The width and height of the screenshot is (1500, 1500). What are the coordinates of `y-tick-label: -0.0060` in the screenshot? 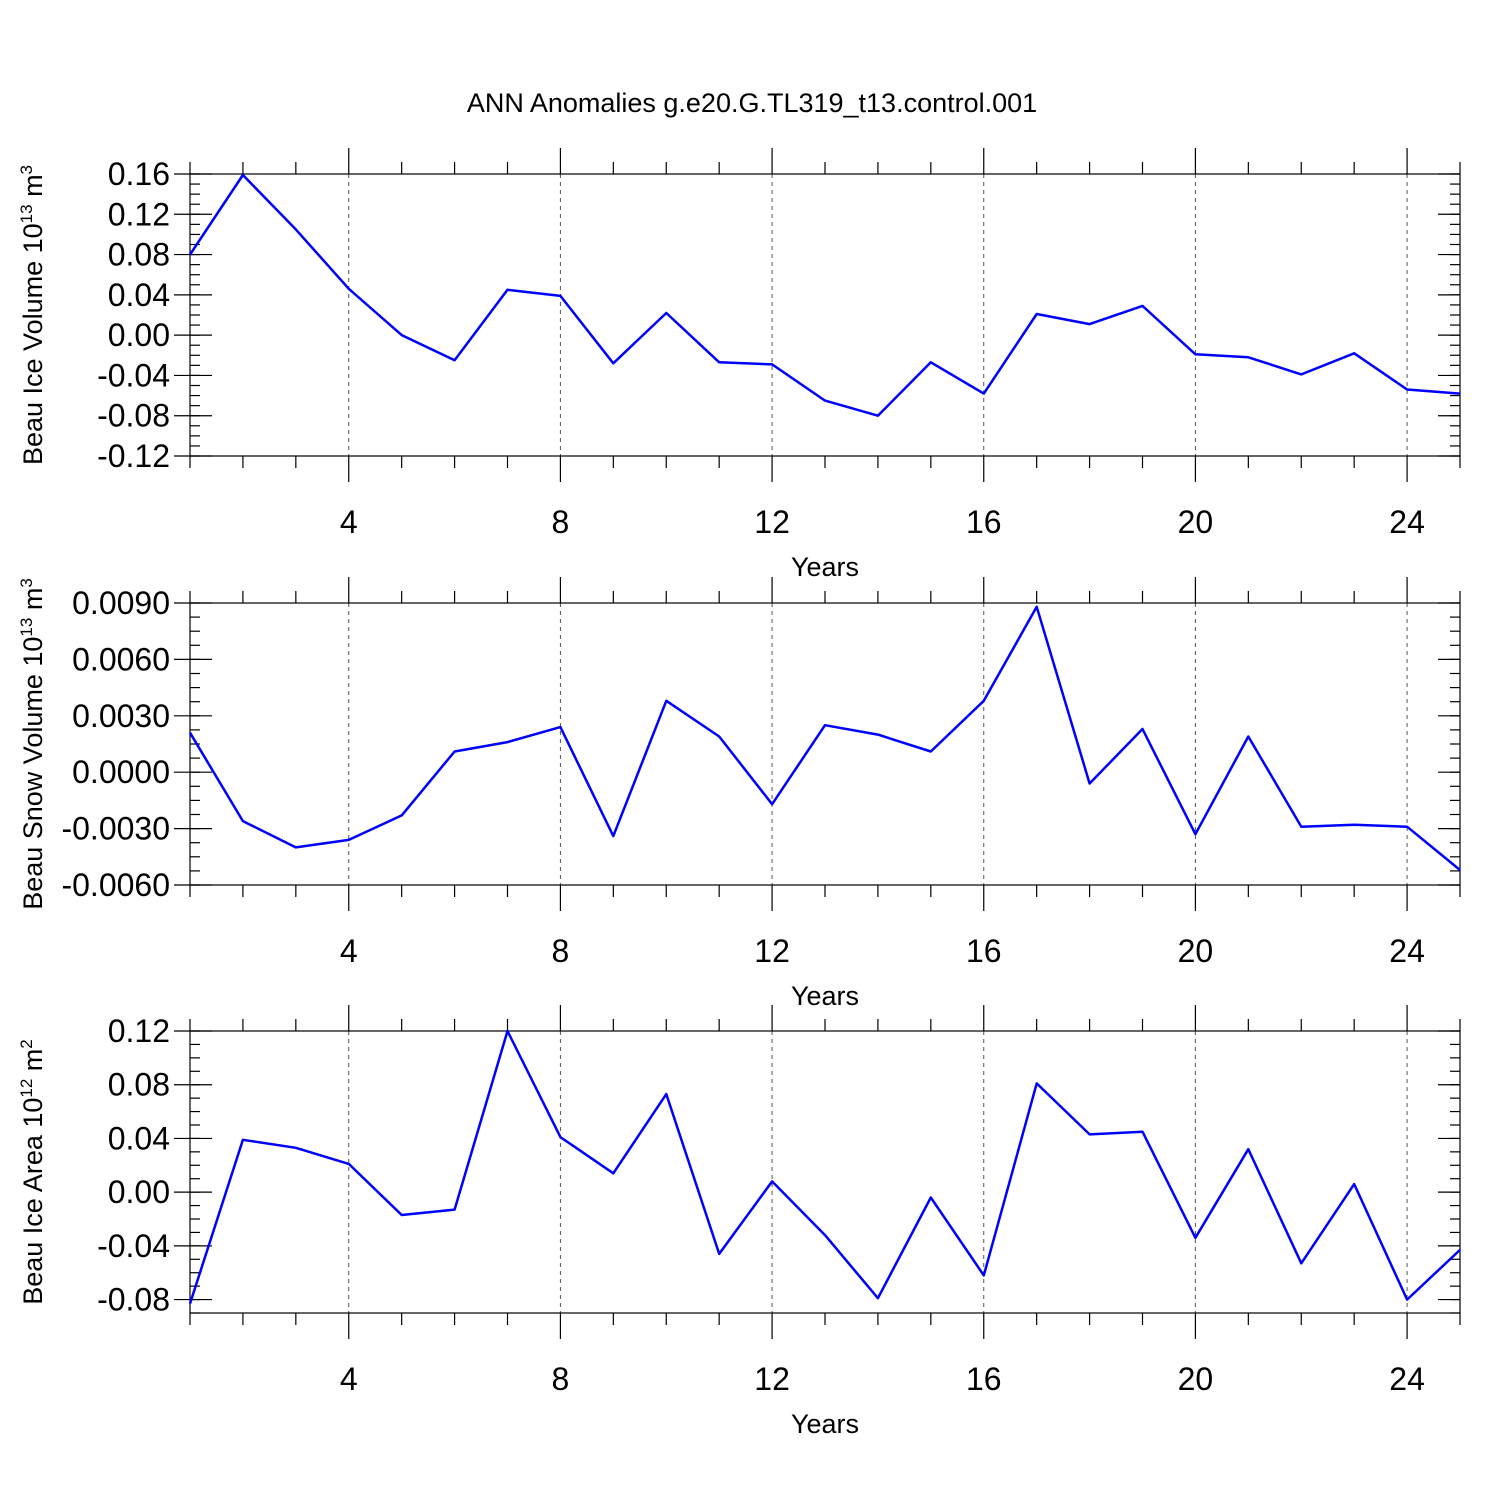 It's located at (115, 885).